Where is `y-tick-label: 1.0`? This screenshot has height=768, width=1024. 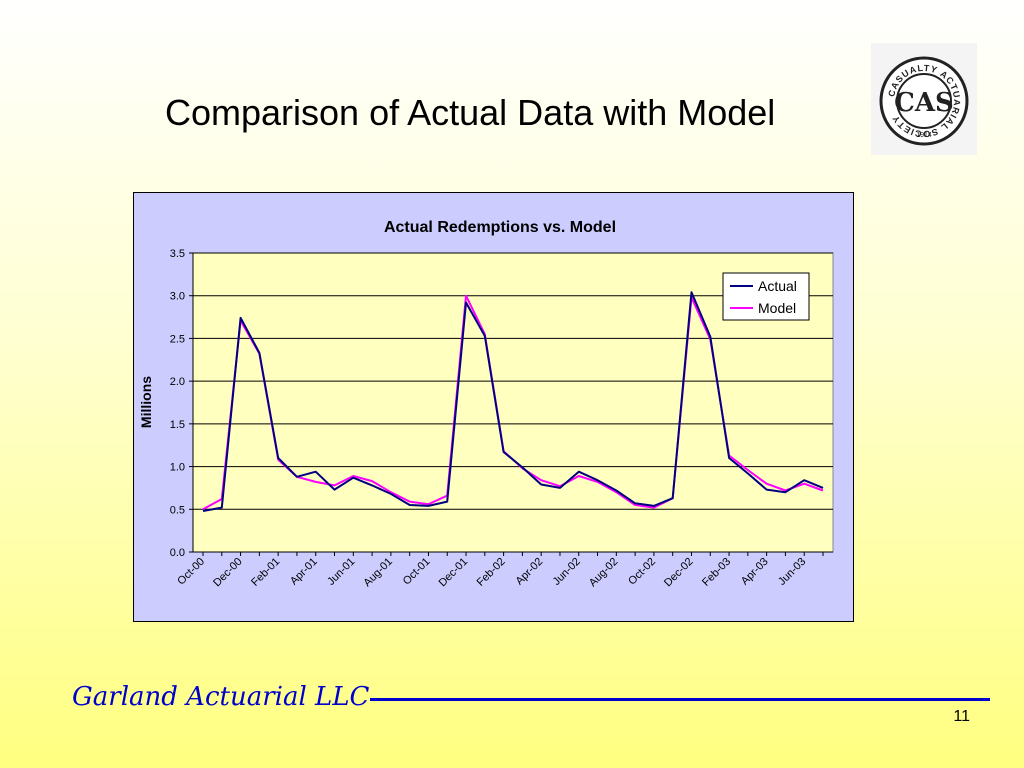
y-tick-label: 1.0 is located at coordinates (177, 468).